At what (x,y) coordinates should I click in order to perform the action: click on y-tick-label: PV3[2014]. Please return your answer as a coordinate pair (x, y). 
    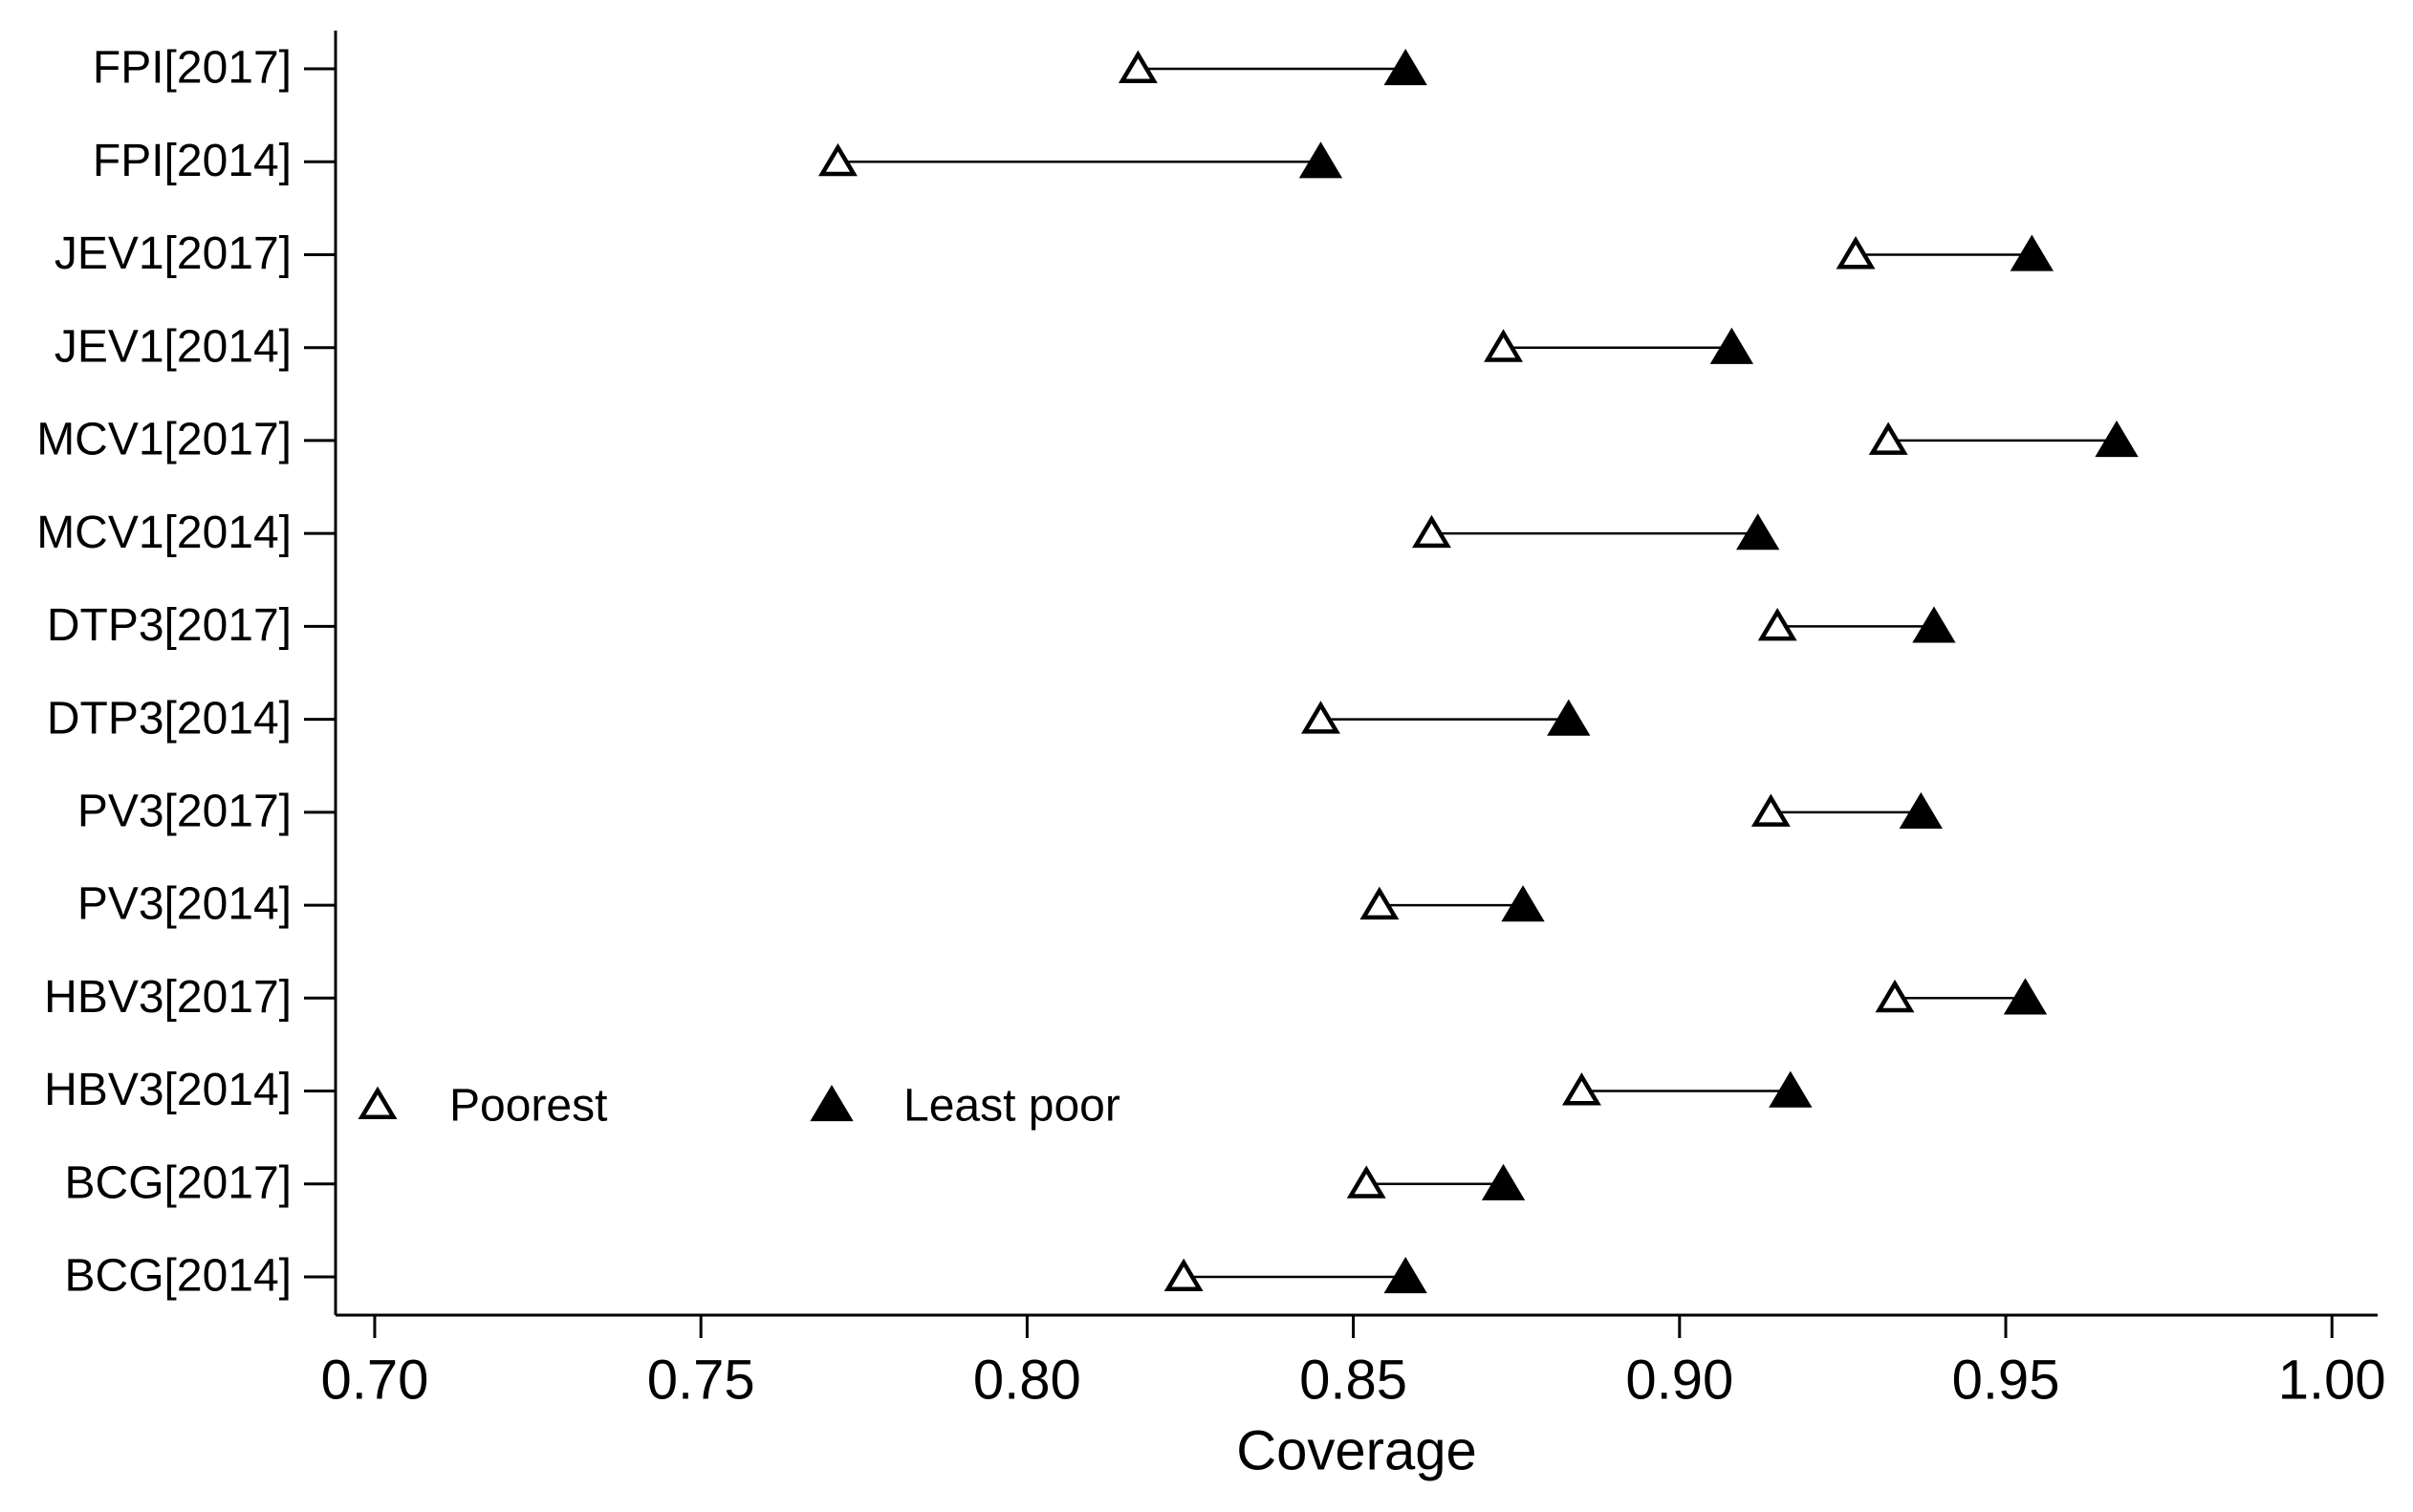
    Looking at the image, I should click on (184, 904).